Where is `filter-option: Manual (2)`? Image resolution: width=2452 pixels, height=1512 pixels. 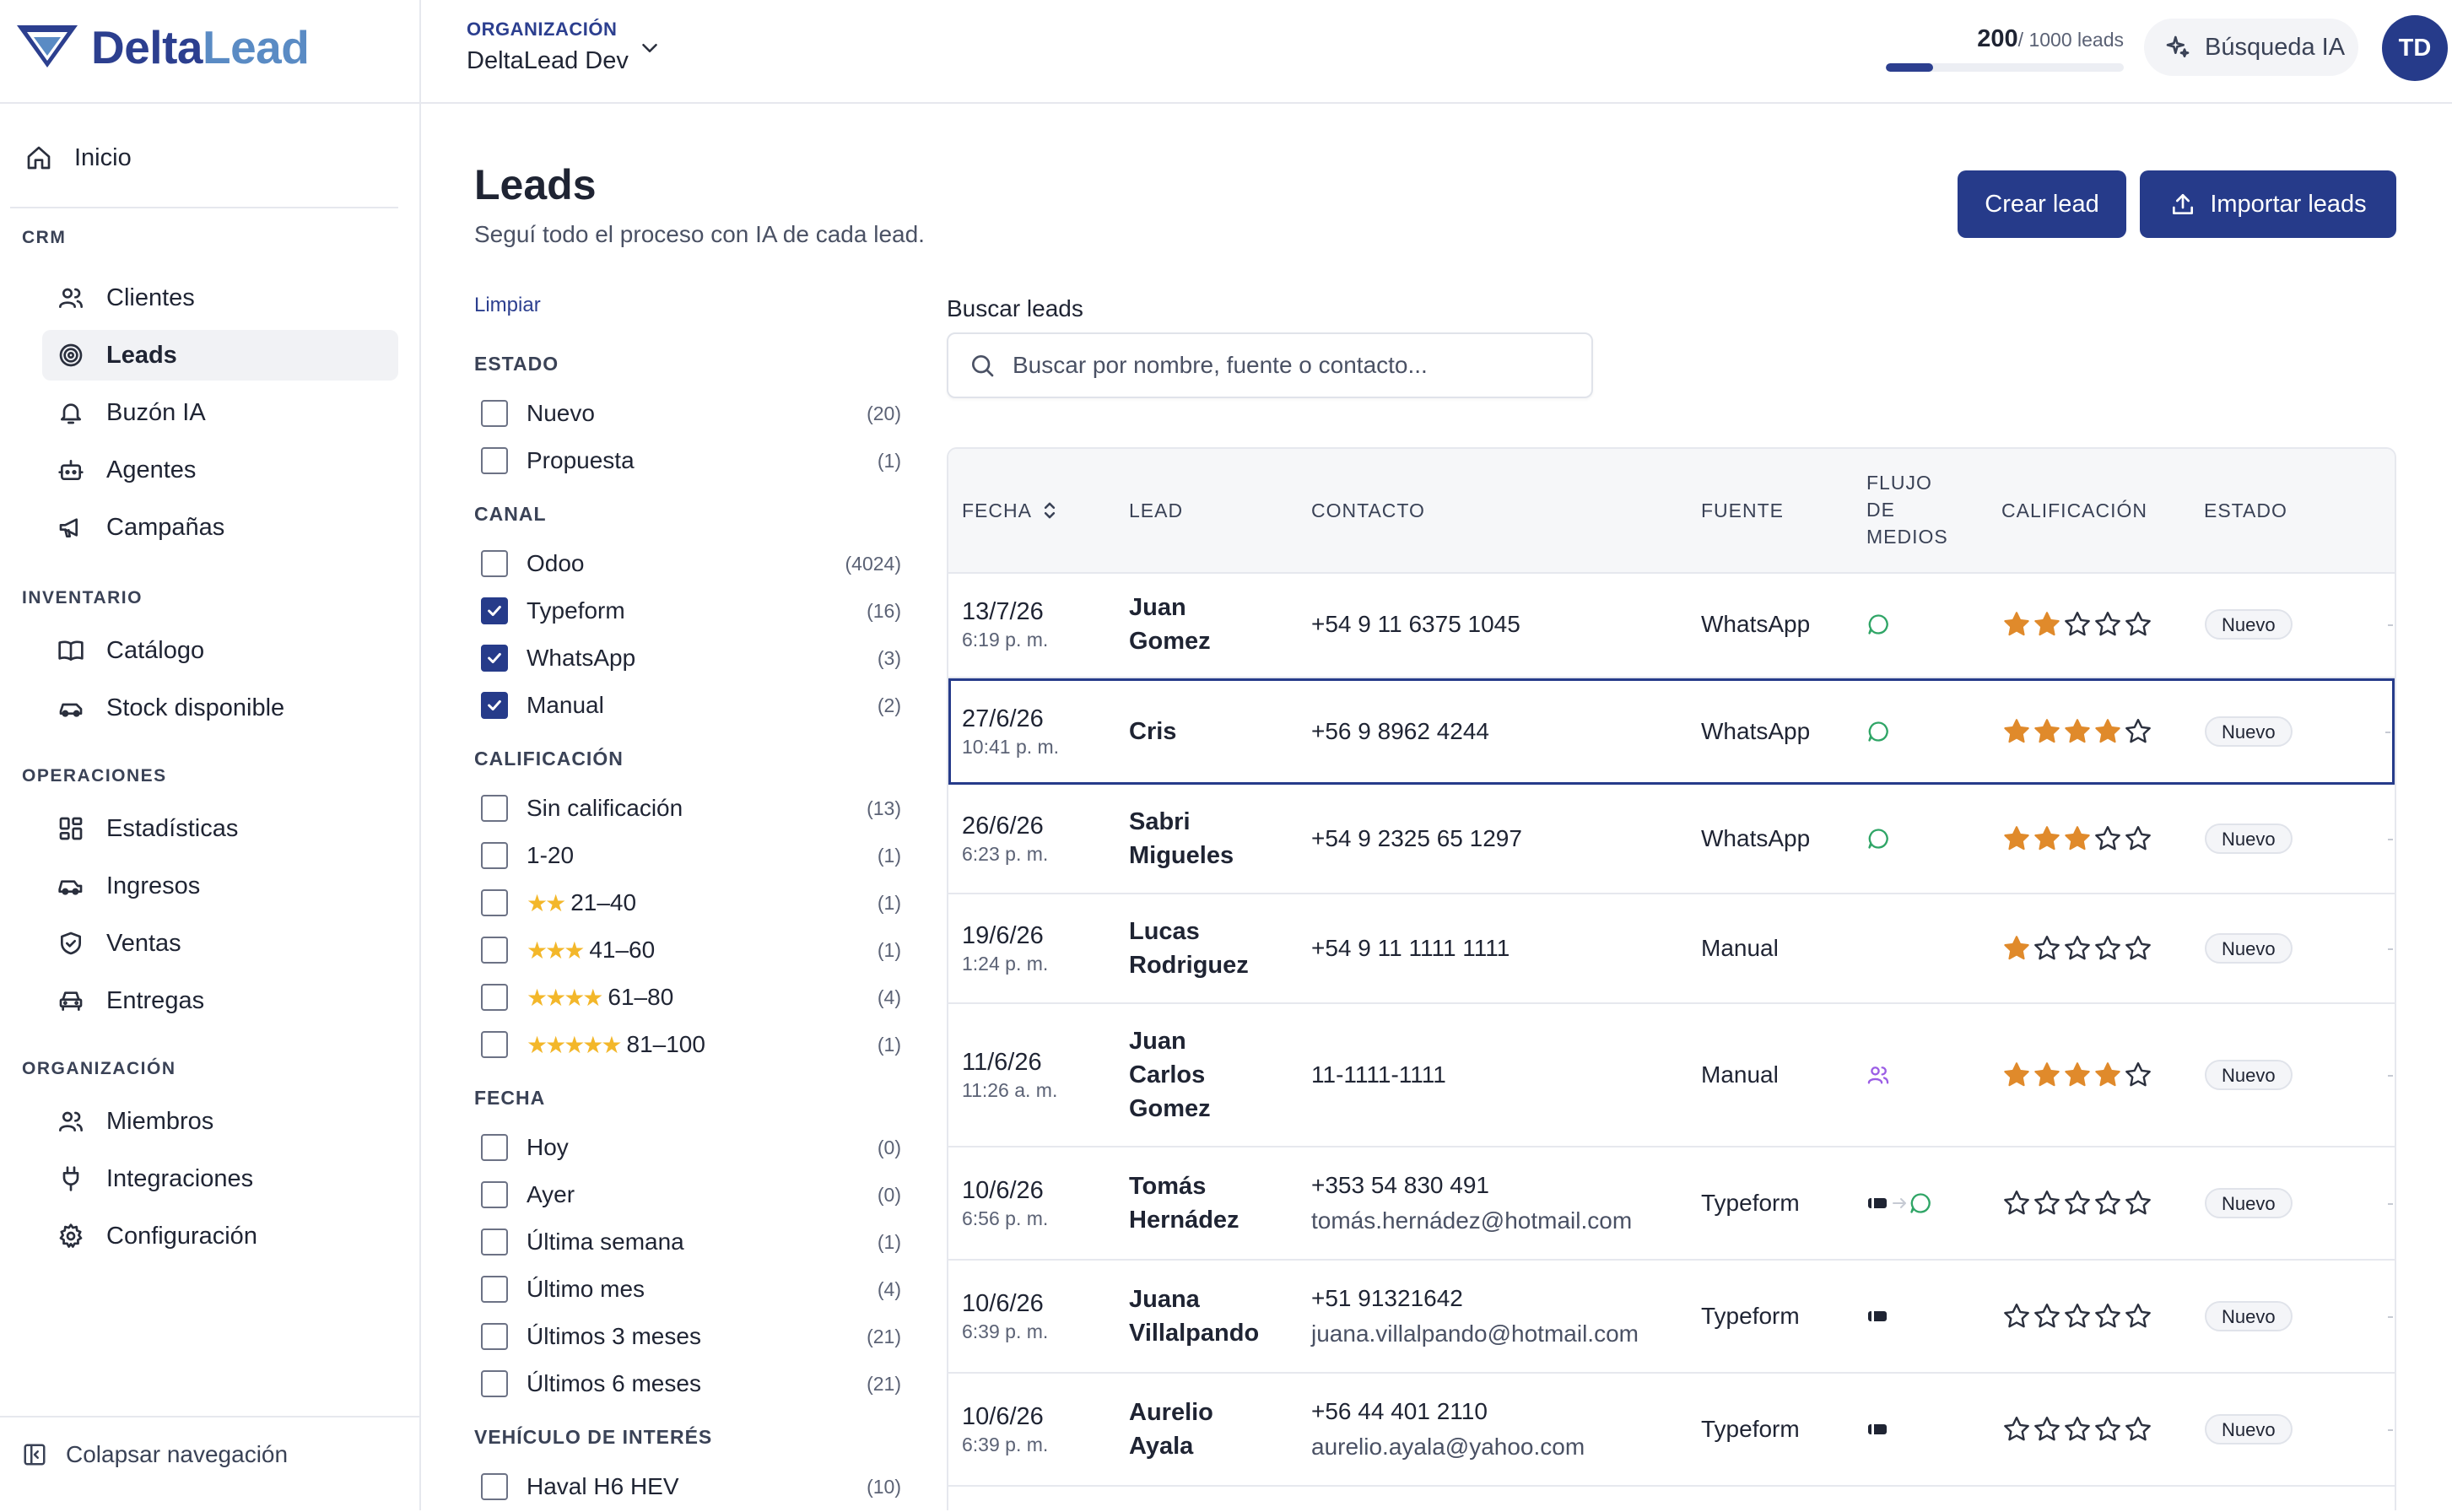
filter-option: Manual (2) is located at coordinates (691, 705).